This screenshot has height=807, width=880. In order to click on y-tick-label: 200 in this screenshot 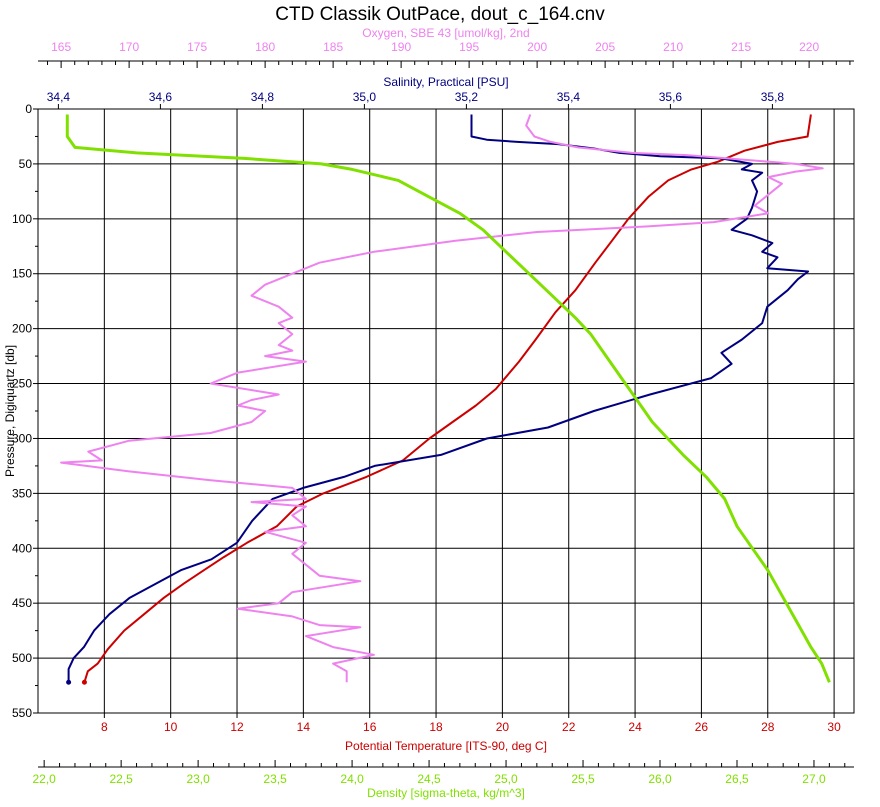, I will do `click(22, 329)`.